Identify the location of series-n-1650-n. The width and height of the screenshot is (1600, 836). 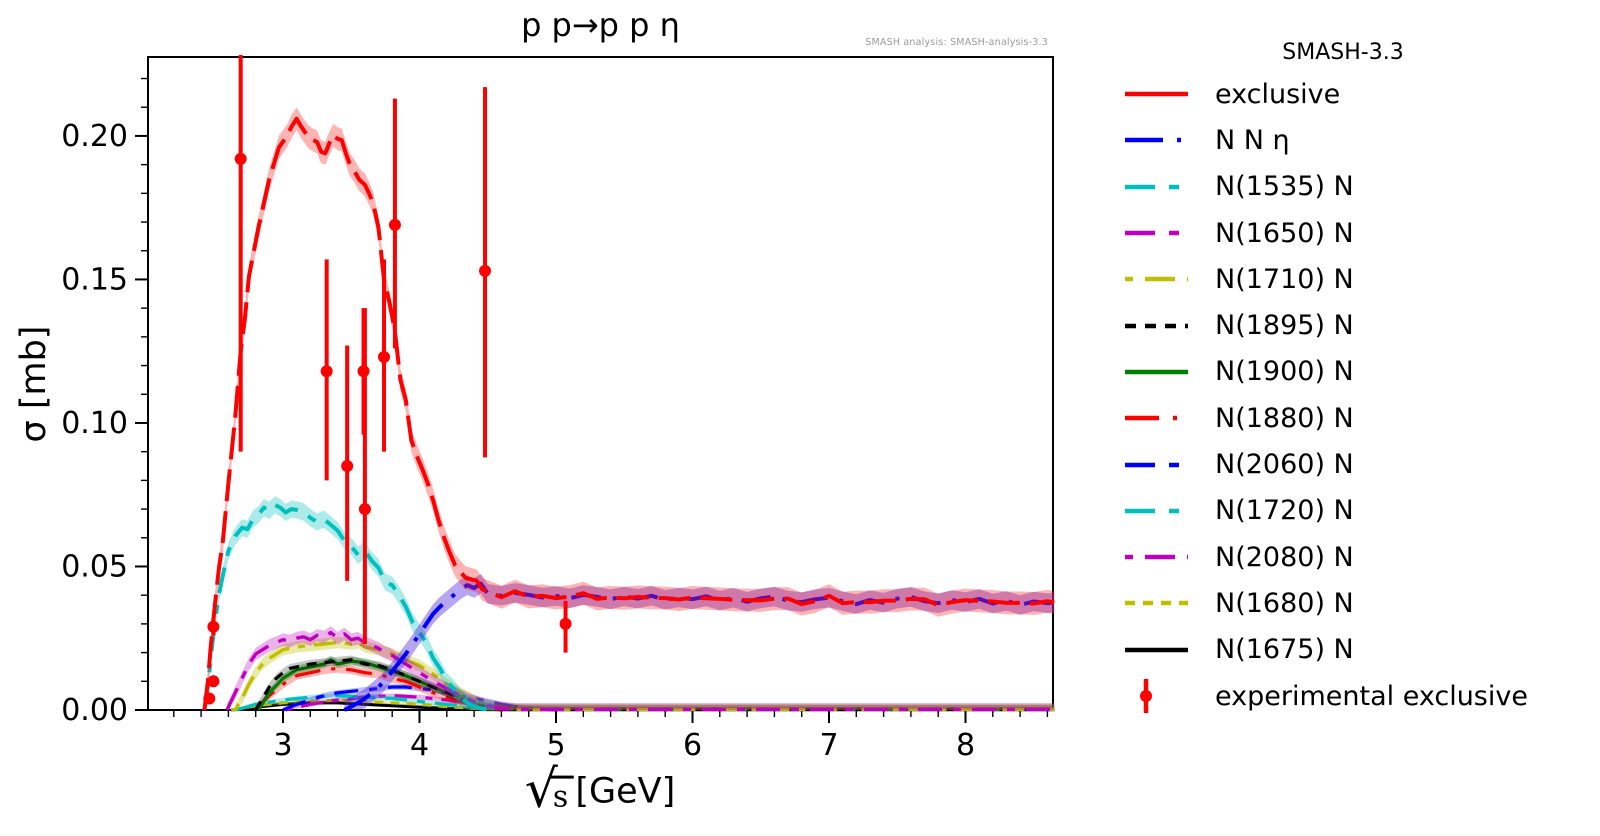
(640, 669).